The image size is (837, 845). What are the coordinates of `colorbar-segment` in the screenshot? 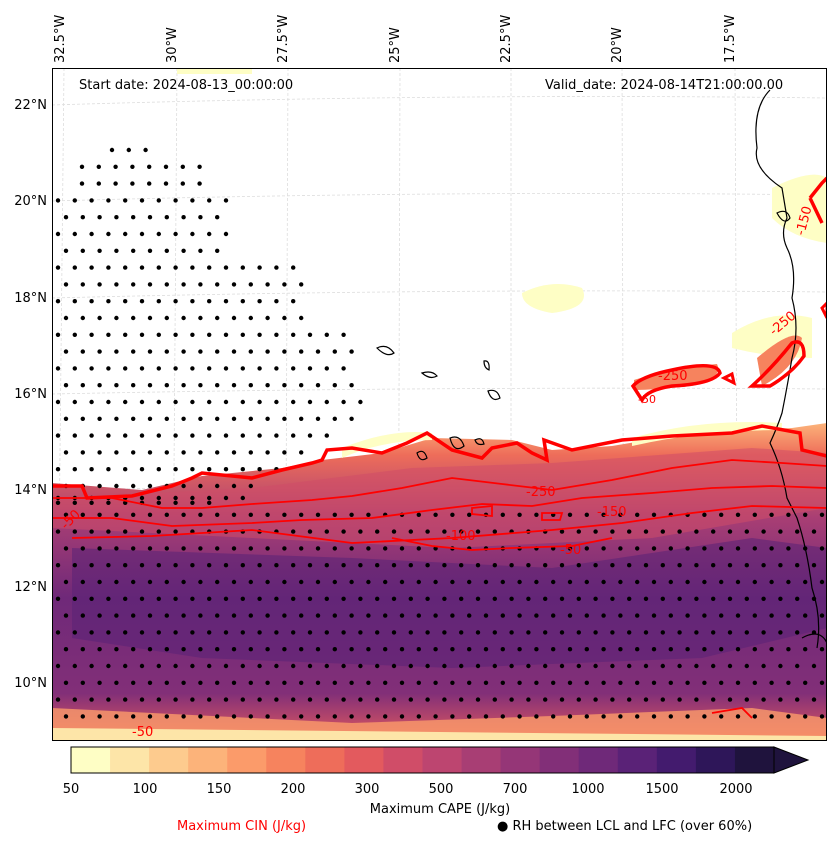 It's located at (520, 760).